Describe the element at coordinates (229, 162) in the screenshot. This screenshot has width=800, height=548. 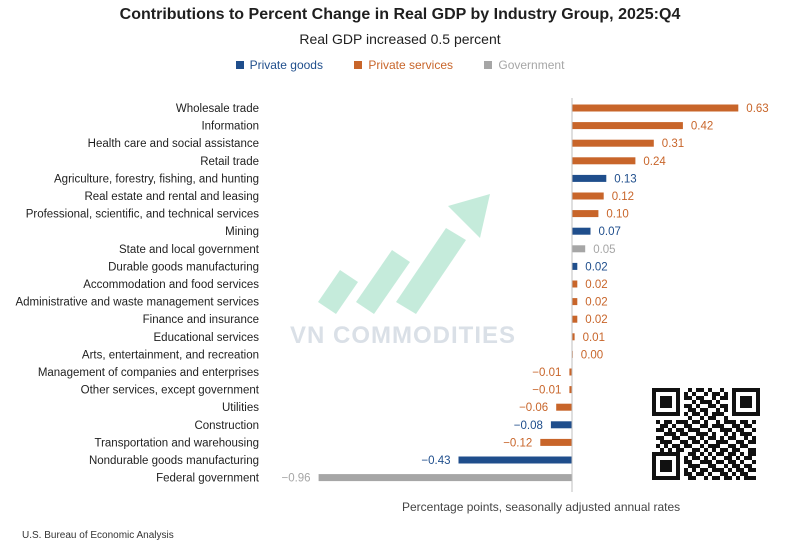
I see `category-label-retail-trade: Retail trade` at that location.